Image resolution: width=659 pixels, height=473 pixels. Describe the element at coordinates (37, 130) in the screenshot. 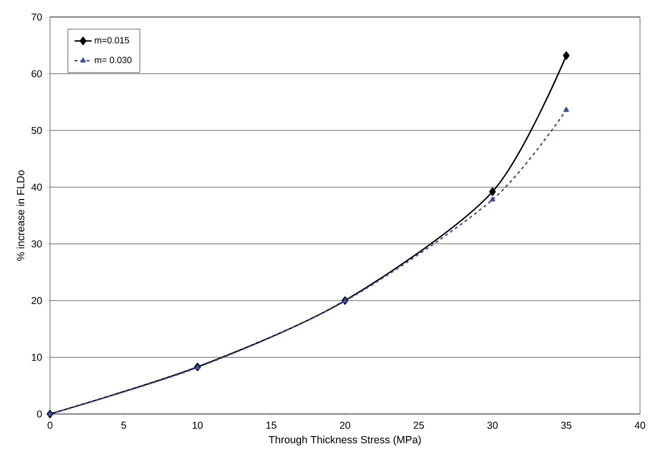

I see `y-tick-label: 50` at that location.